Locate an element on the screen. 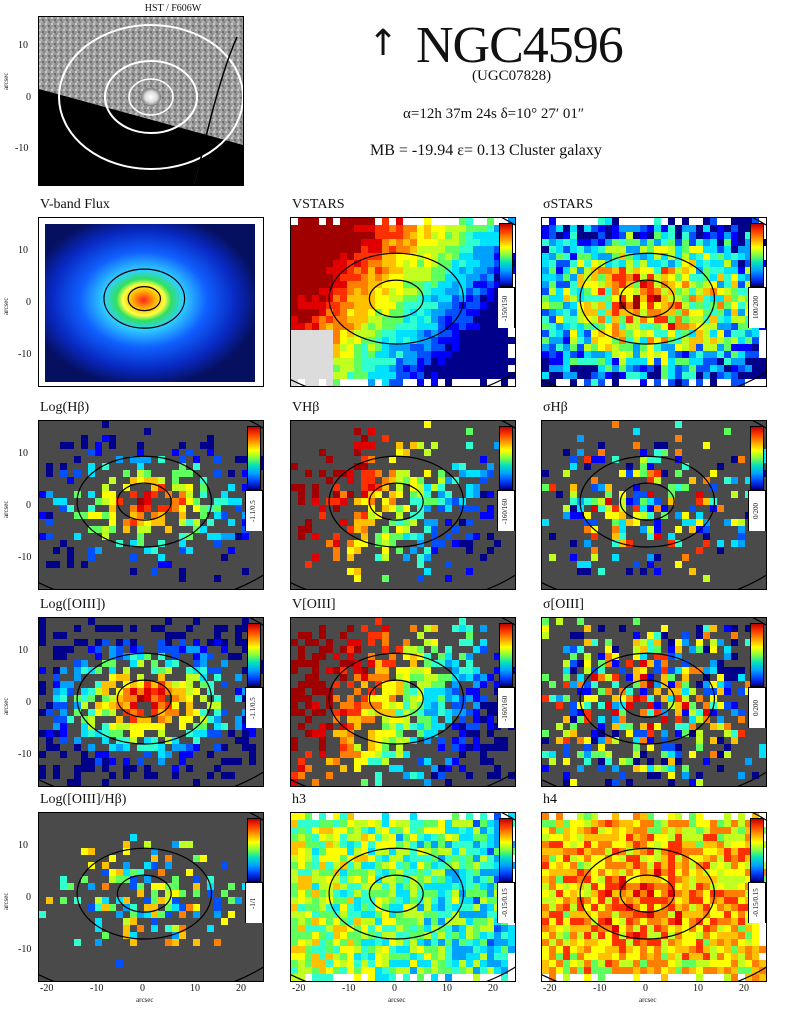 This screenshot has height=1013, width=789. colorbar-vstars is located at coordinates (506, 255).